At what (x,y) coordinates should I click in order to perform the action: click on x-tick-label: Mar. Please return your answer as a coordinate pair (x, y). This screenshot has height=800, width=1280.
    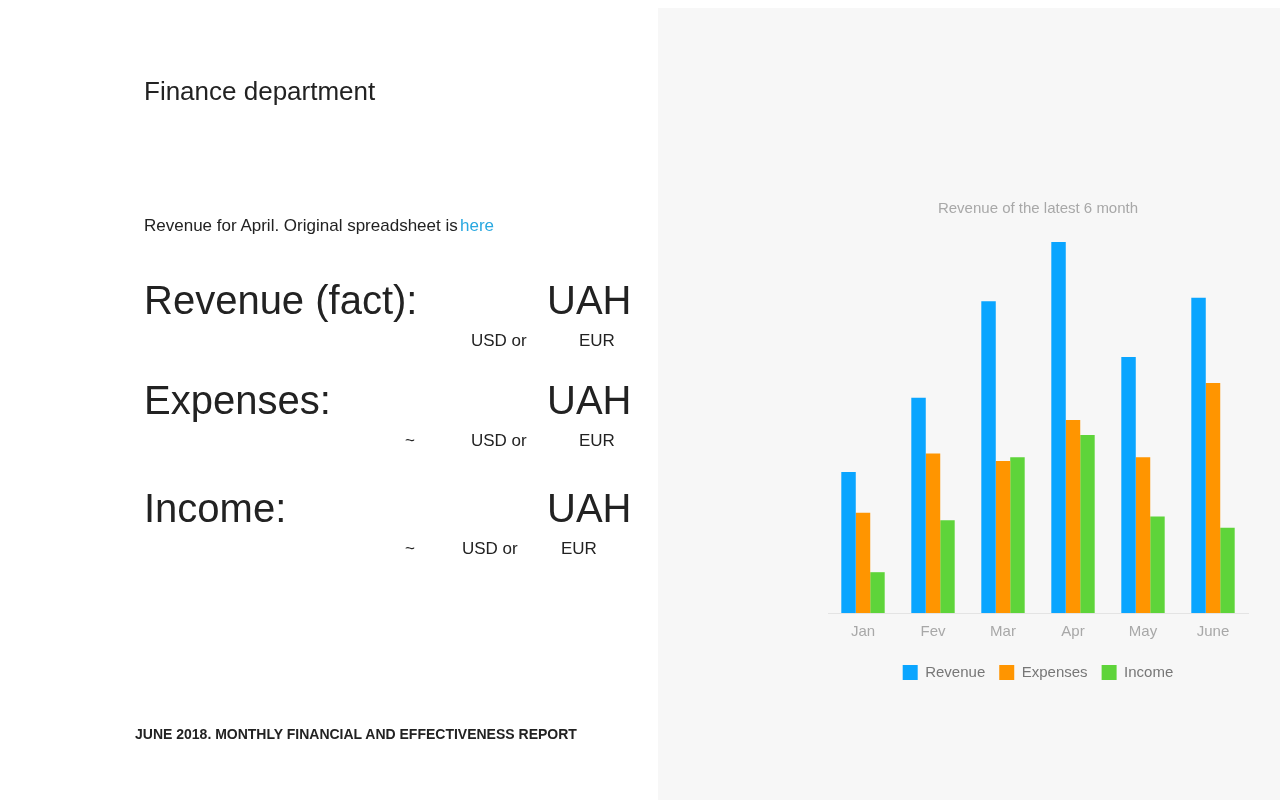
    Looking at the image, I should click on (1003, 631).